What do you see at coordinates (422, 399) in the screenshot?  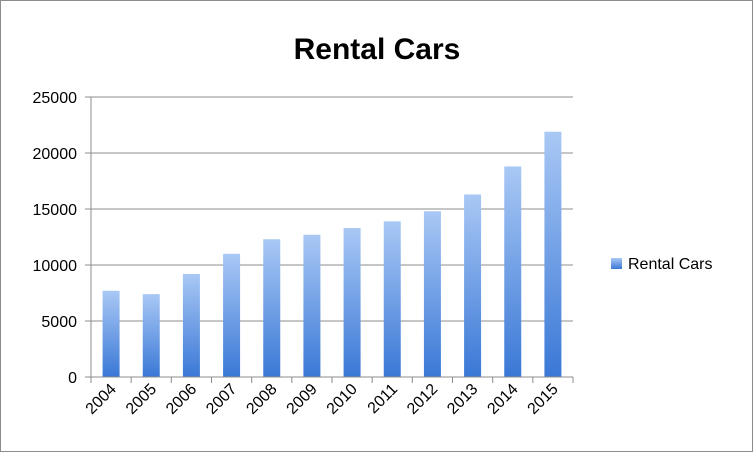 I see `x-tick-label: 2012` at bounding box center [422, 399].